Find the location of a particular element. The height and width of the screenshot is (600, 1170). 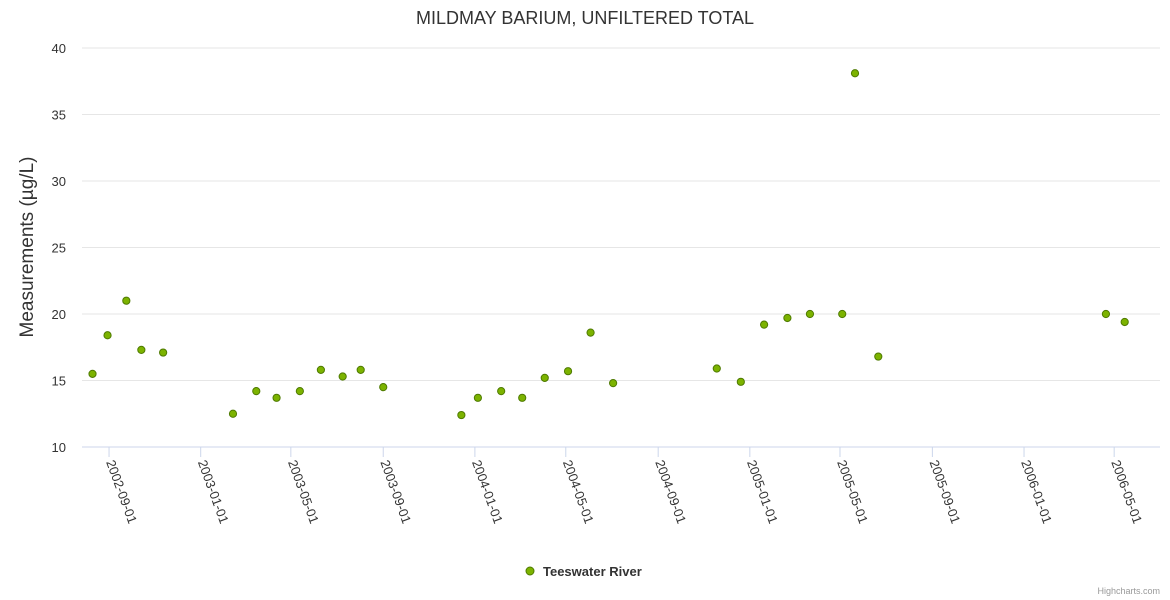

x-tick-label: 2003-01-01 is located at coordinates (213, 492).